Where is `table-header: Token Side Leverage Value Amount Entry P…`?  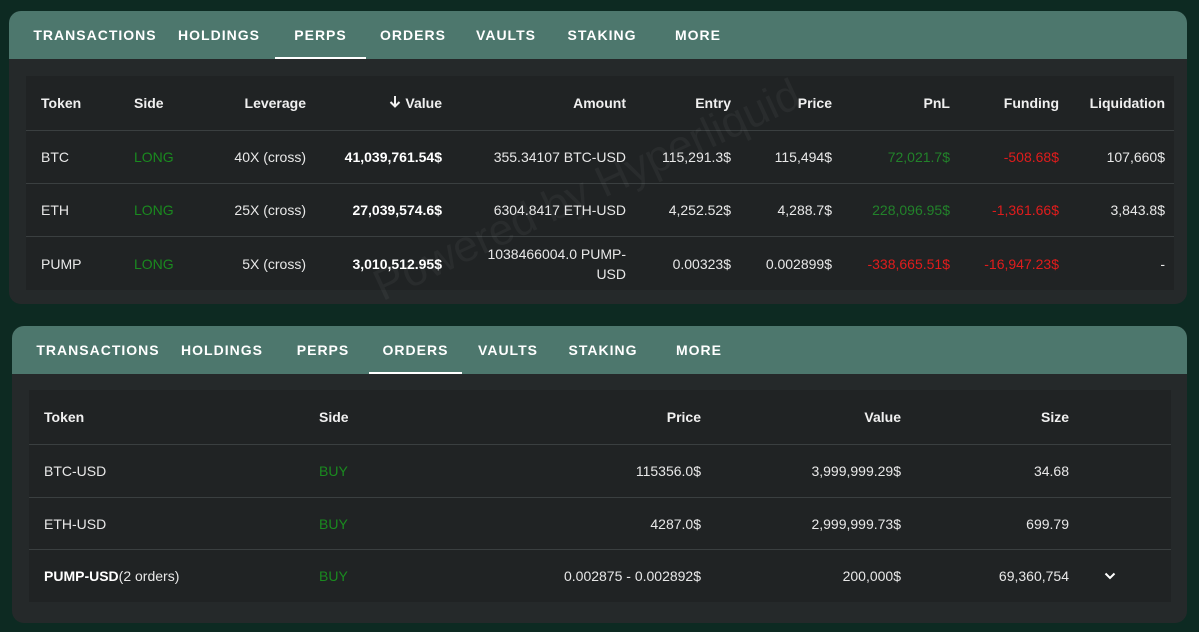 table-header: Token Side Leverage Value Amount Entry P… is located at coordinates (600, 103).